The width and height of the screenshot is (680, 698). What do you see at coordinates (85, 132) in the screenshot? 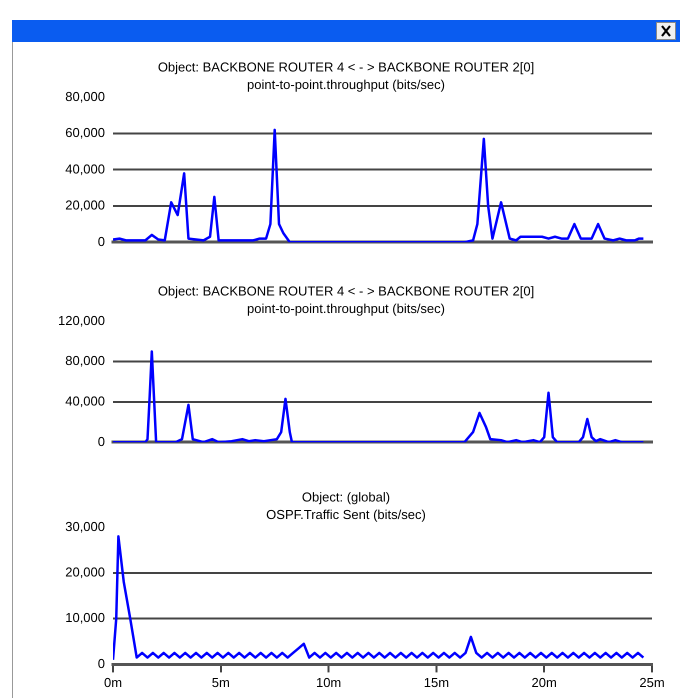
I see `y-tick-label: 60,000` at bounding box center [85, 132].